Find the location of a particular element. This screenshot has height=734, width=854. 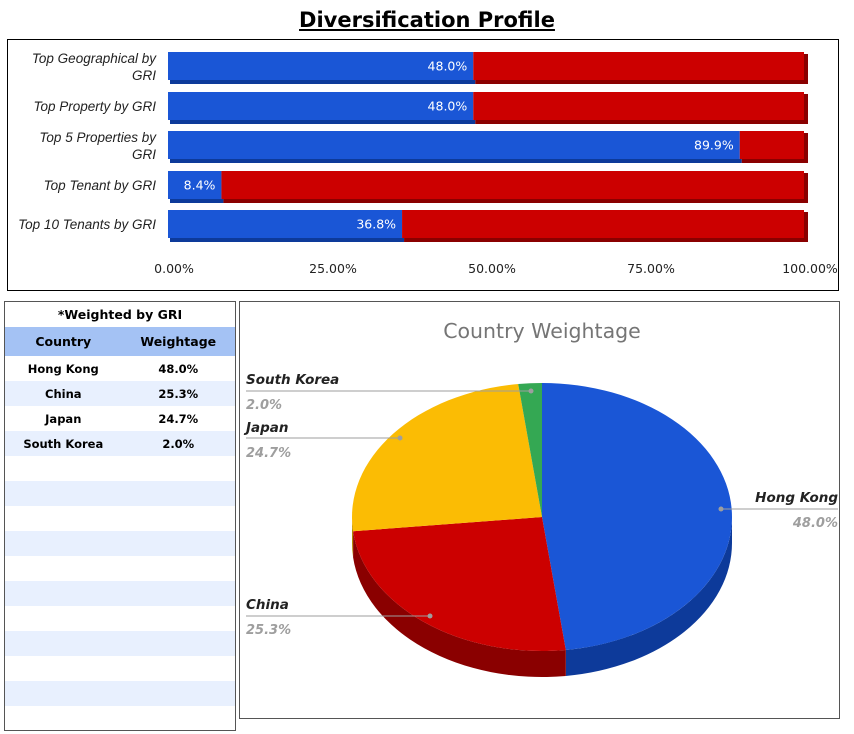

pie-slice-value: 48.0% is located at coordinates (815, 523).